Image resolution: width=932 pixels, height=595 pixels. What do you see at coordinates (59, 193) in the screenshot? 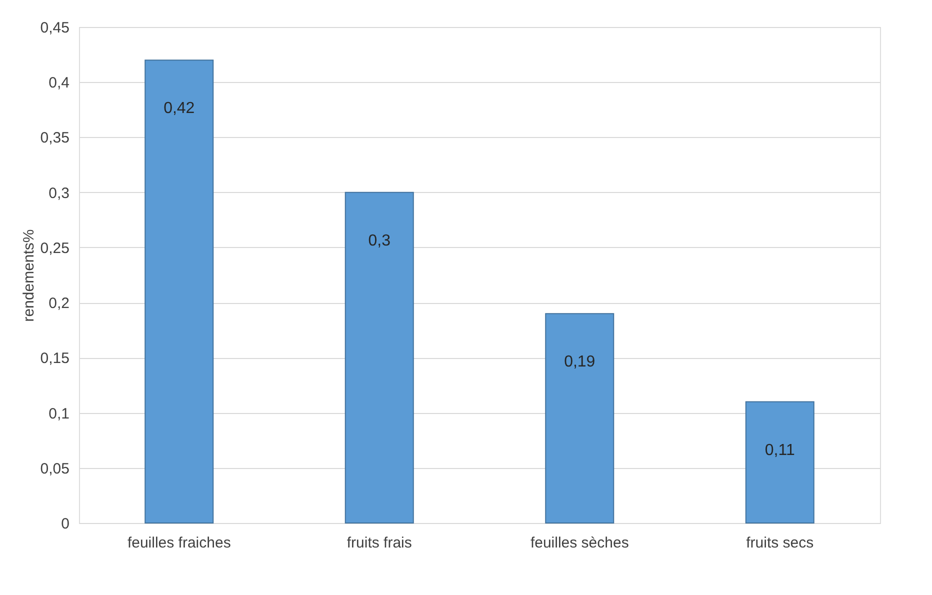
I see `y-tick-label: 0,3` at bounding box center [59, 193].